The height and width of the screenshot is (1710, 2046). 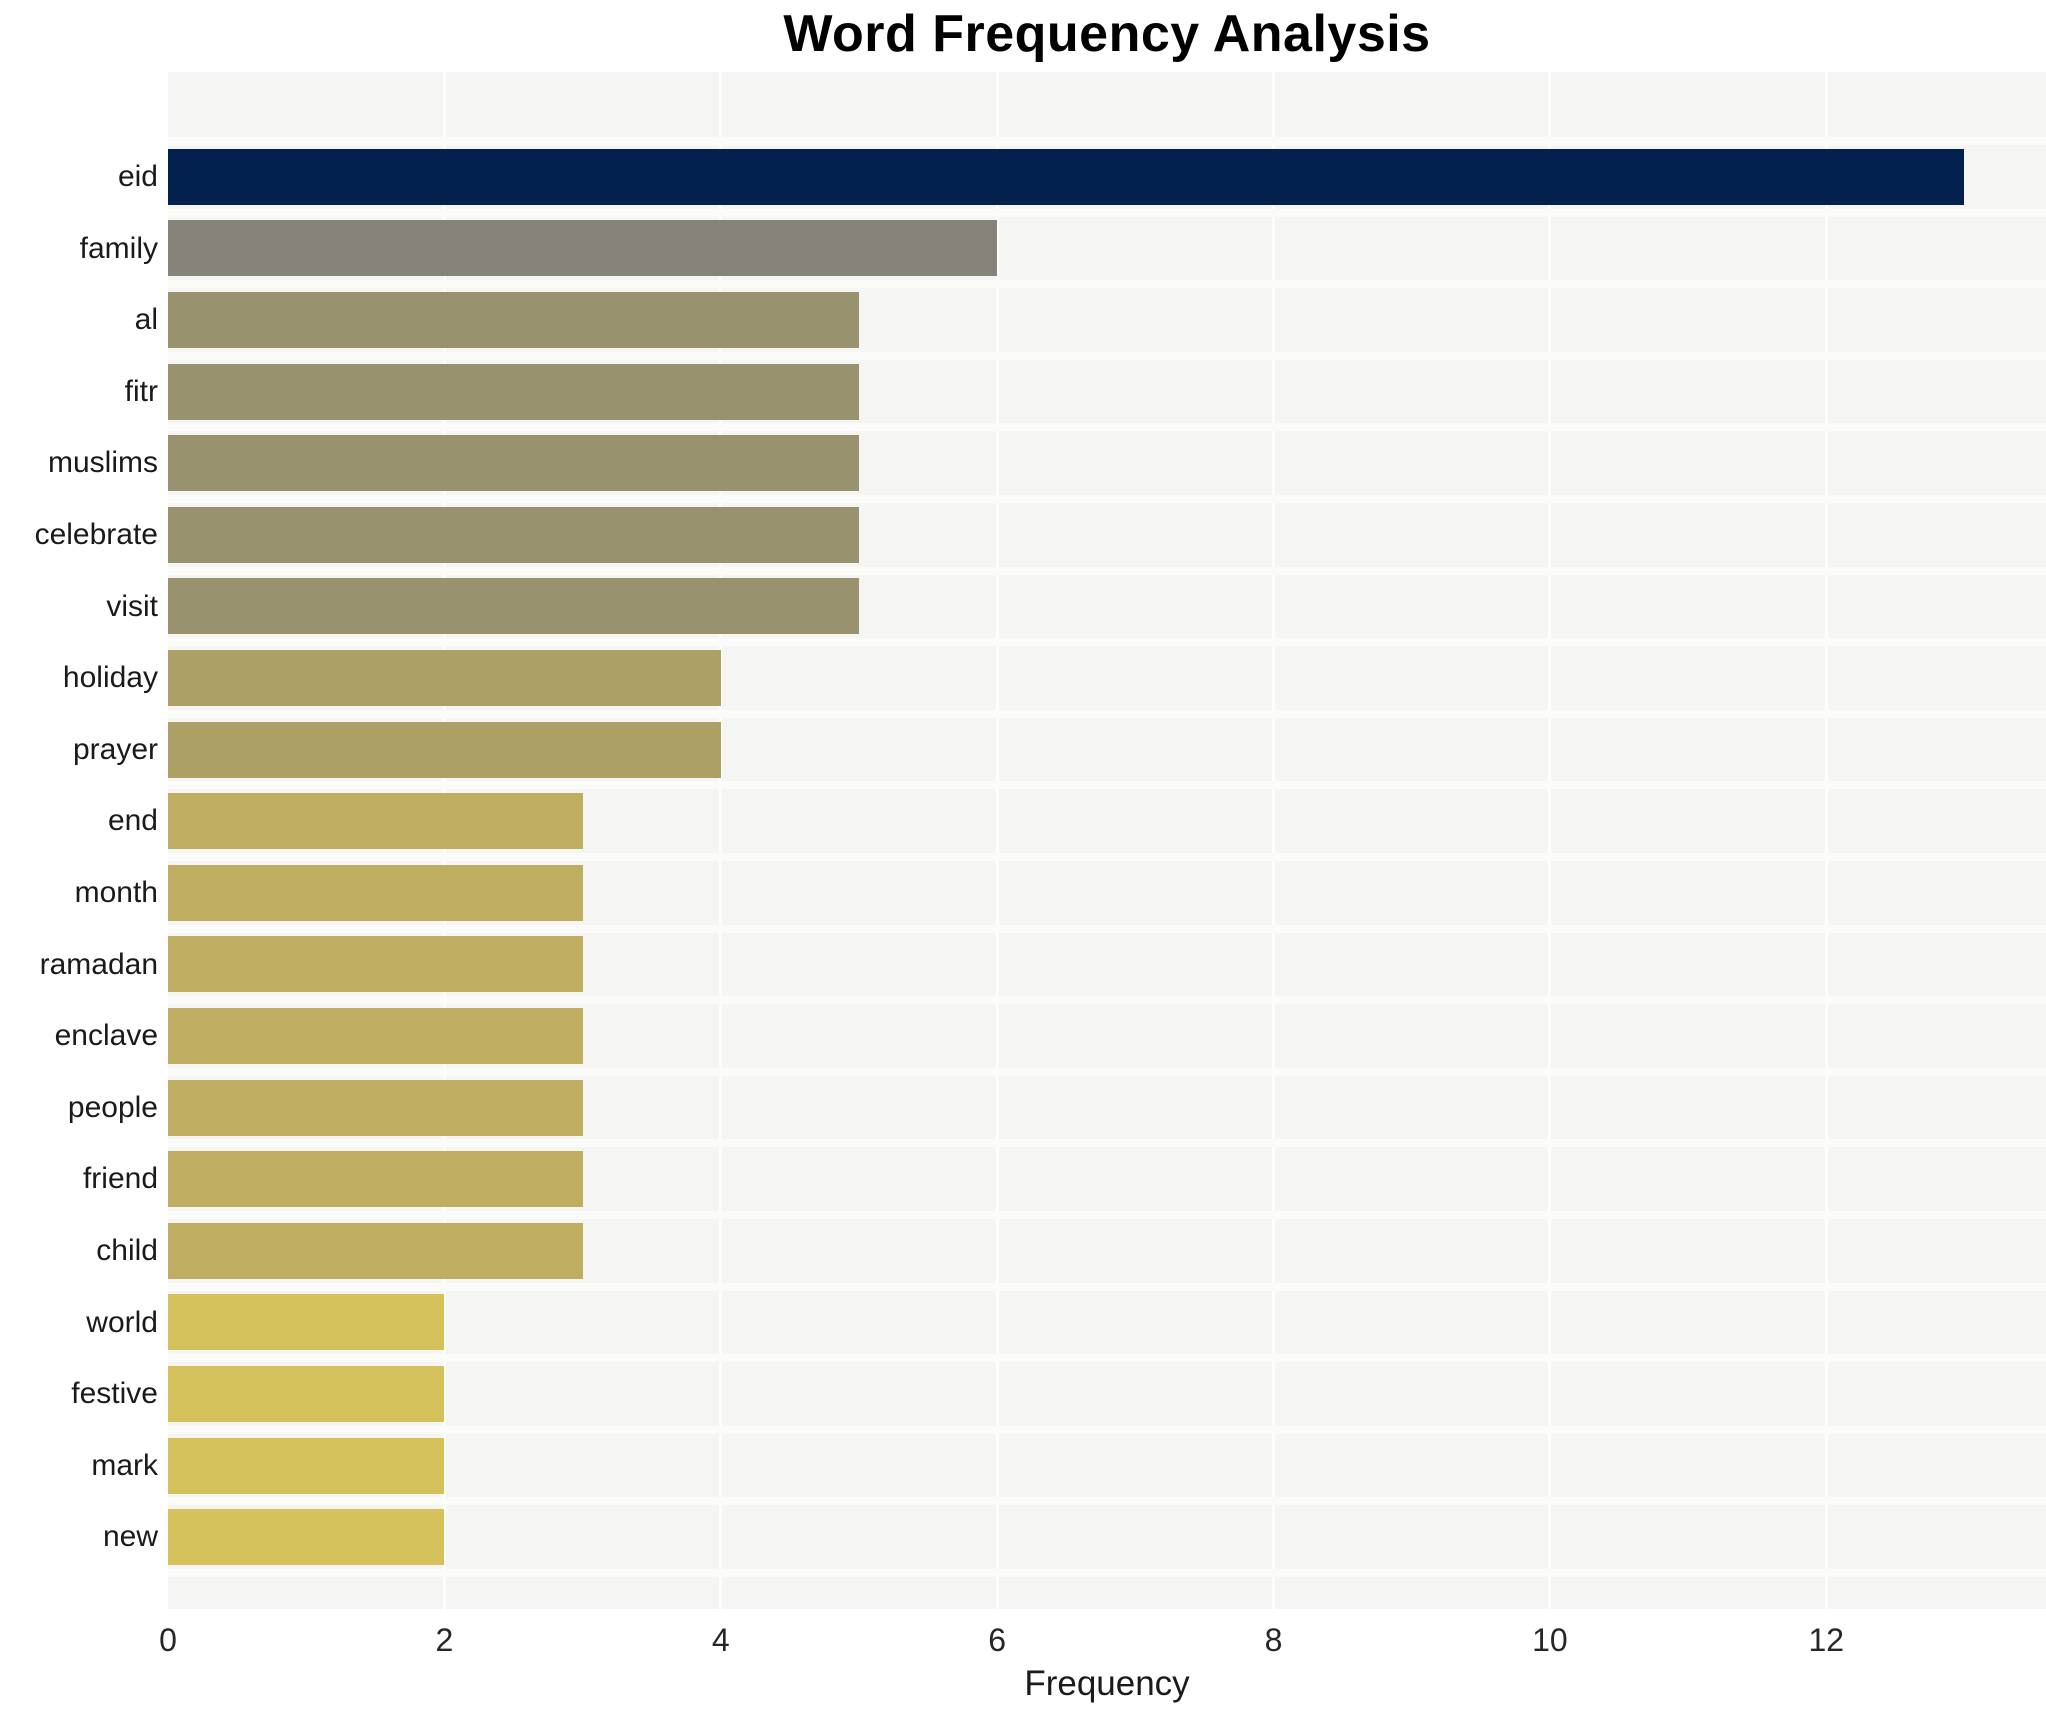 What do you see at coordinates (720, 1640) in the screenshot?
I see `x-tick-4: 4` at bounding box center [720, 1640].